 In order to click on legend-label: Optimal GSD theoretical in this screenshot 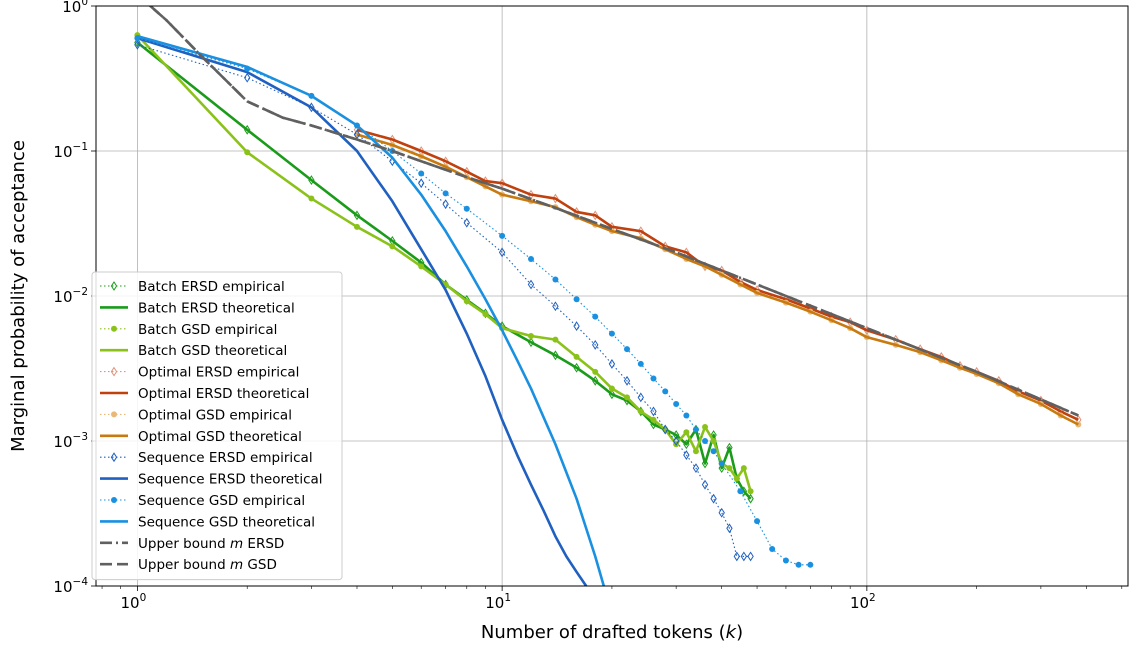, I will do `click(220, 437)`.